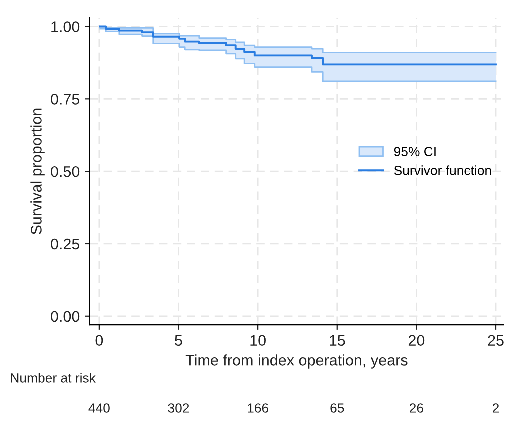 The height and width of the screenshot is (430, 508). I want to click on text: 2, so click(496, 408).